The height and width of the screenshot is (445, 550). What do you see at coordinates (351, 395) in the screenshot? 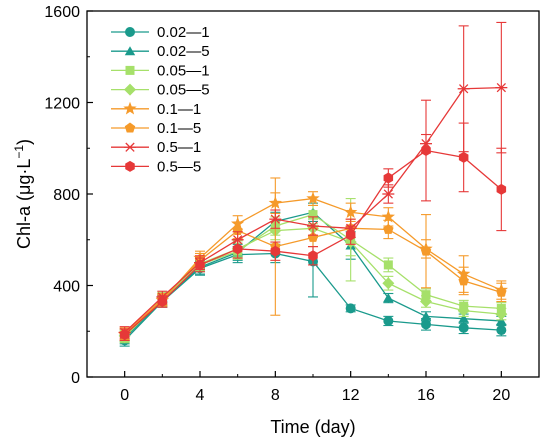
I see `x-tick-label: 12` at bounding box center [351, 395].